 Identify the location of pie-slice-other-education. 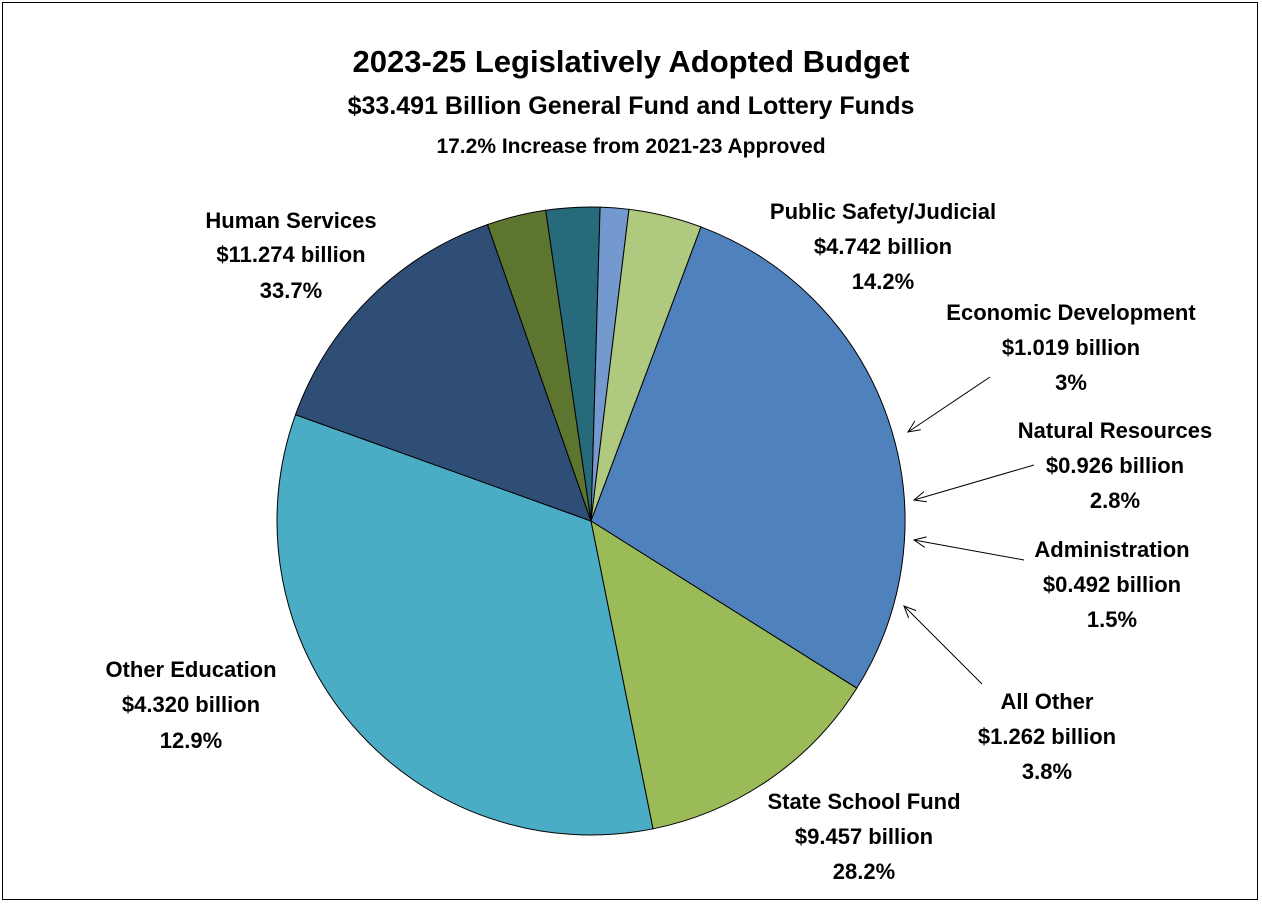
(724, 674).